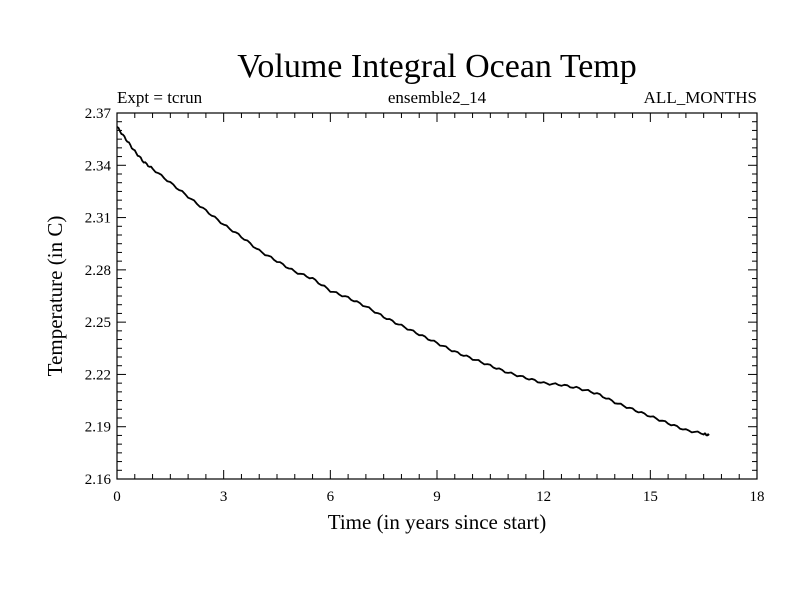  I want to click on x-tick-label: 9, so click(437, 497).